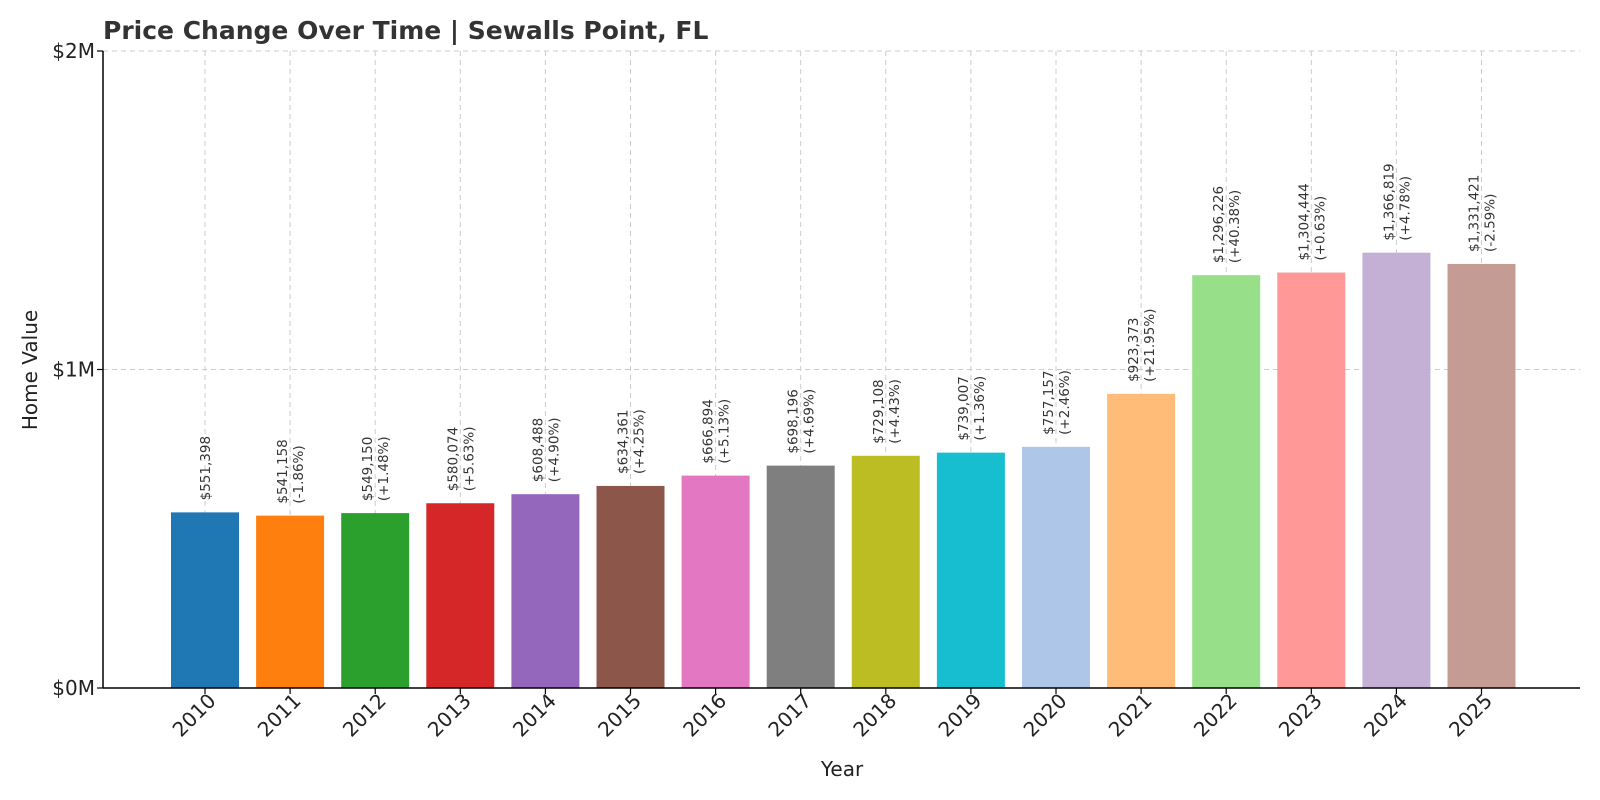 The height and width of the screenshot is (800, 1600). What do you see at coordinates (73, 688) in the screenshot?
I see `y-tick-label: $0M` at bounding box center [73, 688].